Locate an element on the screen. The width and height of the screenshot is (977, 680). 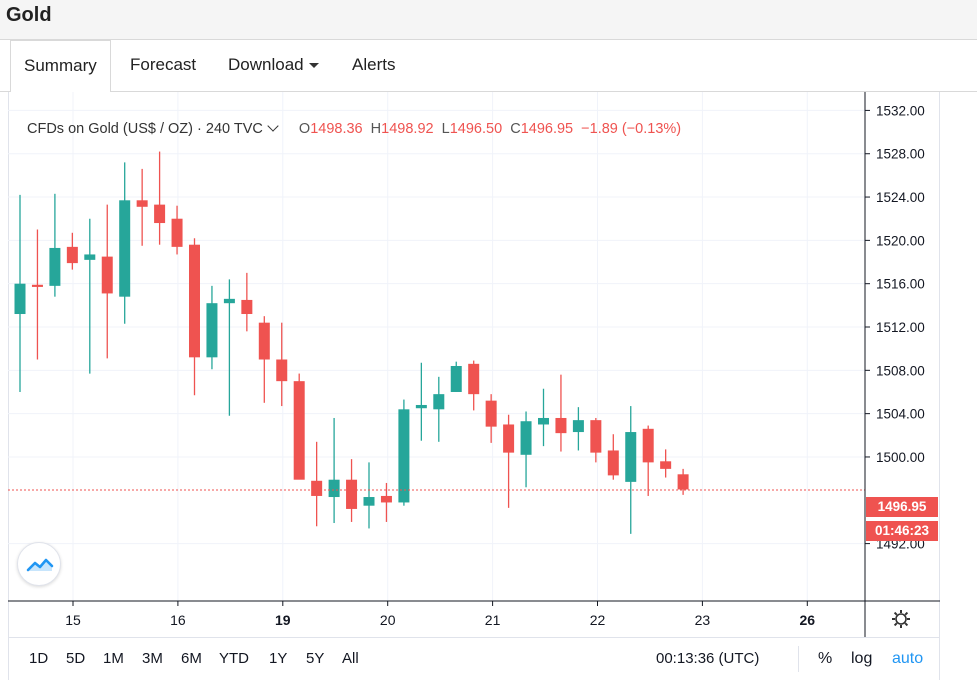
price-tick-label: 1528.00 is located at coordinates (900, 154).